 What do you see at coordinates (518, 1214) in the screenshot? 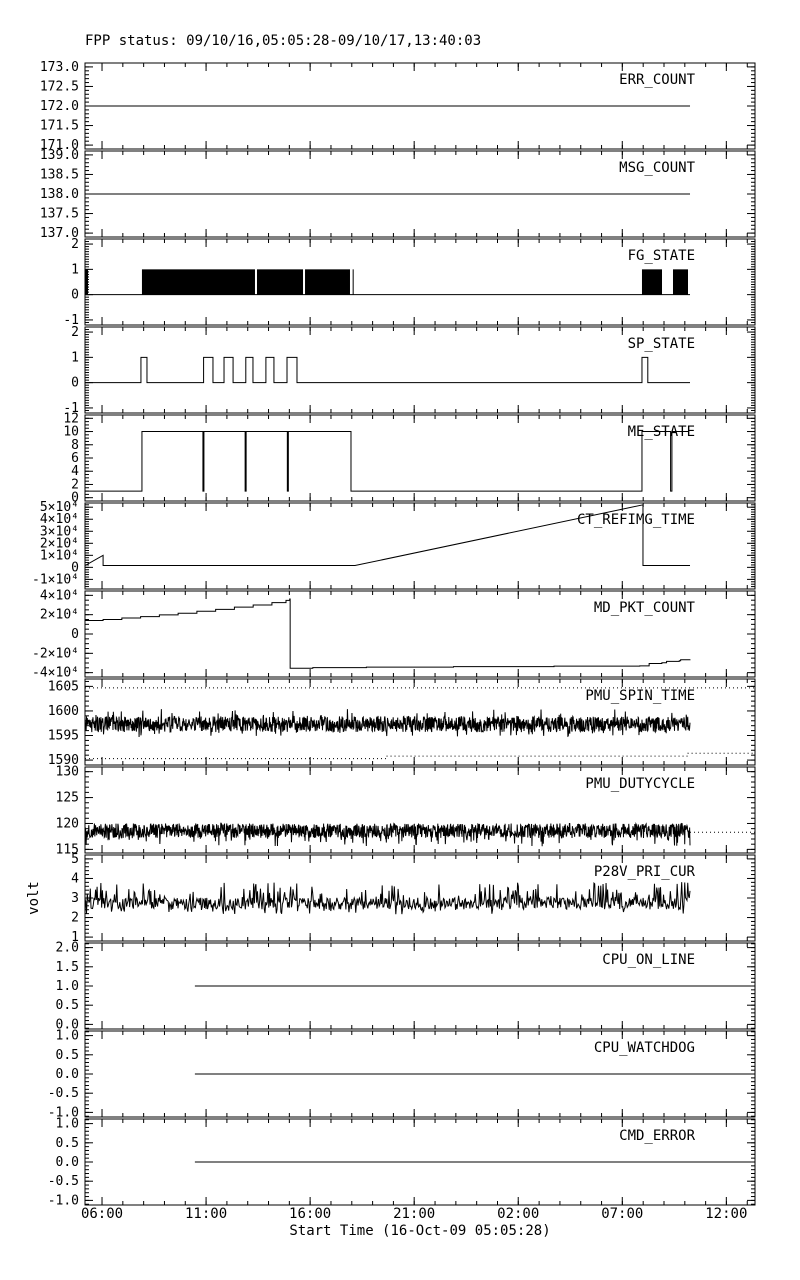
I see `x-tick-label-02:00: 02:00` at bounding box center [518, 1214].